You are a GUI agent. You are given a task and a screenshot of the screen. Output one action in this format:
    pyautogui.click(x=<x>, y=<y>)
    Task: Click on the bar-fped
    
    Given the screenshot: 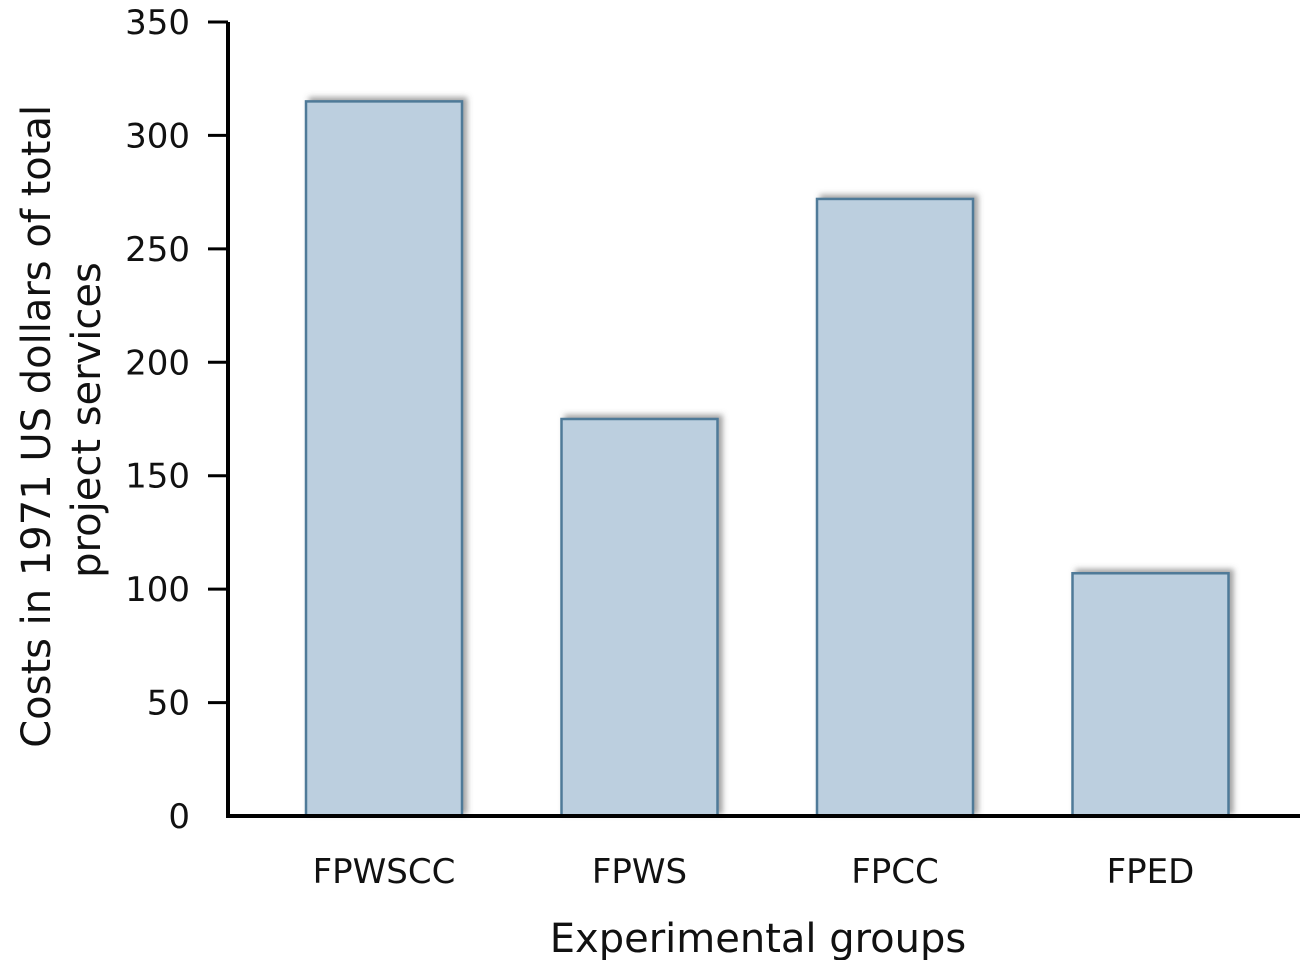 What is the action you would take?
    pyautogui.click(x=1150, y=695)
    